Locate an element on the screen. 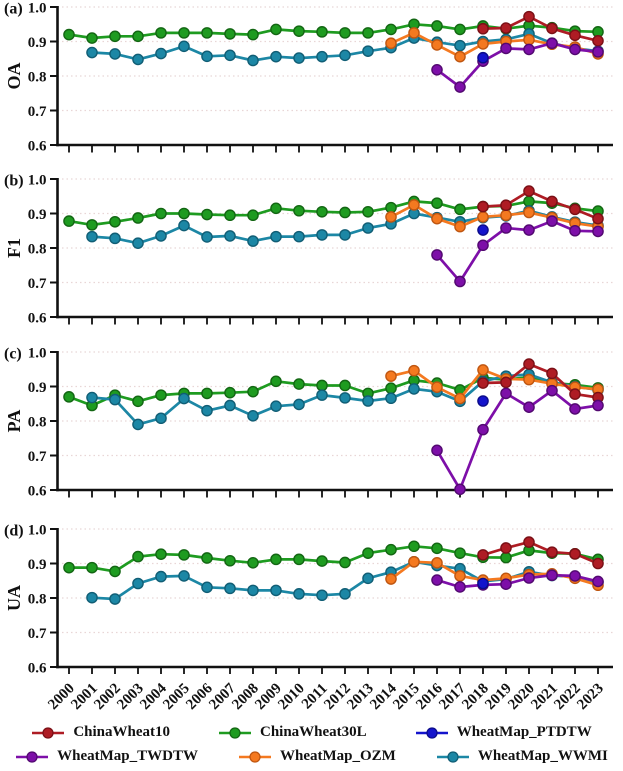 This screenshot has width=623, height=771. series-WheatMap_TWDTW is located at coordinates (517, 581).